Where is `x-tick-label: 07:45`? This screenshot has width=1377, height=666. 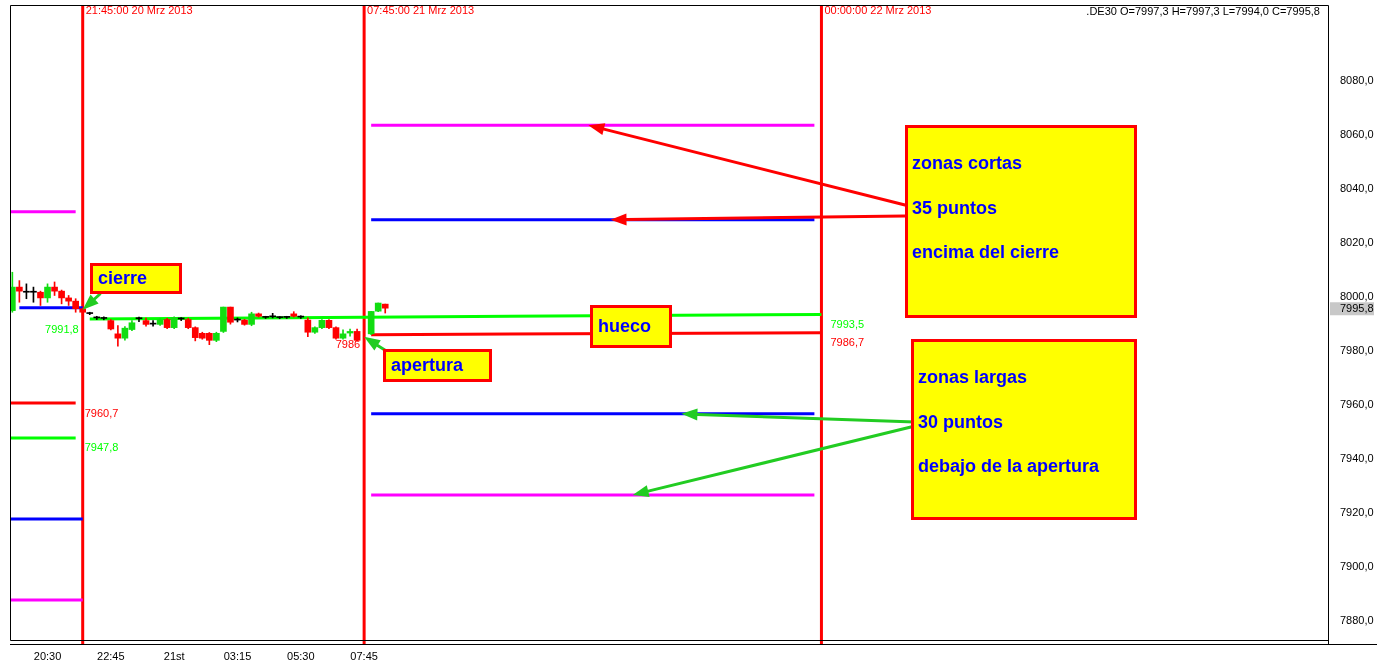
x-tick-label: 07:45 is located at coordinates (364, 655).